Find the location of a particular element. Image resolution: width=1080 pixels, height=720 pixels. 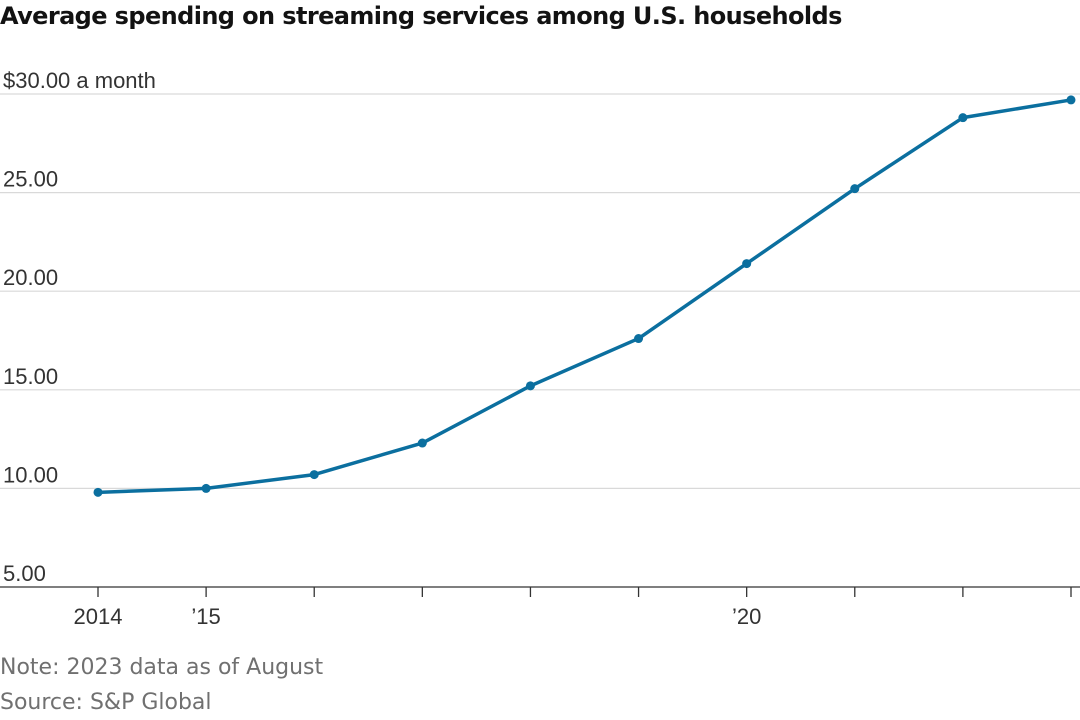

y-tick-label: 15.00 is located at coordinates (30, 376).